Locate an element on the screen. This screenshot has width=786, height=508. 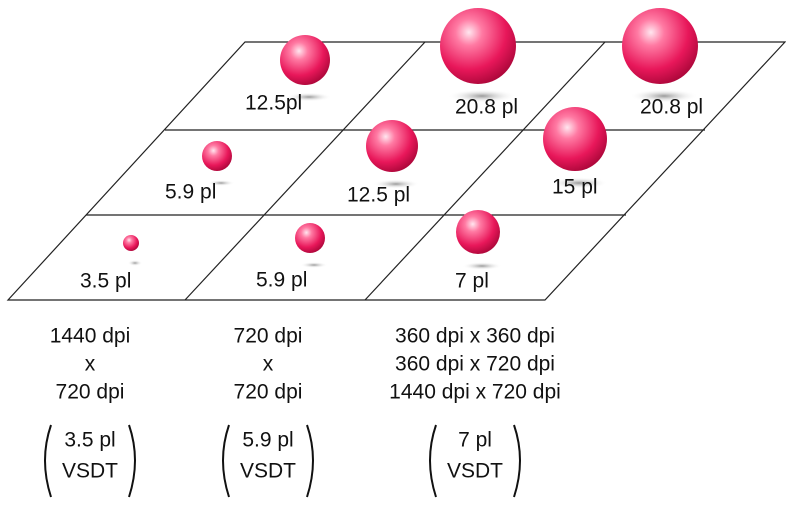
droplet-label: 15 pl is located at coordinates (575, 187).